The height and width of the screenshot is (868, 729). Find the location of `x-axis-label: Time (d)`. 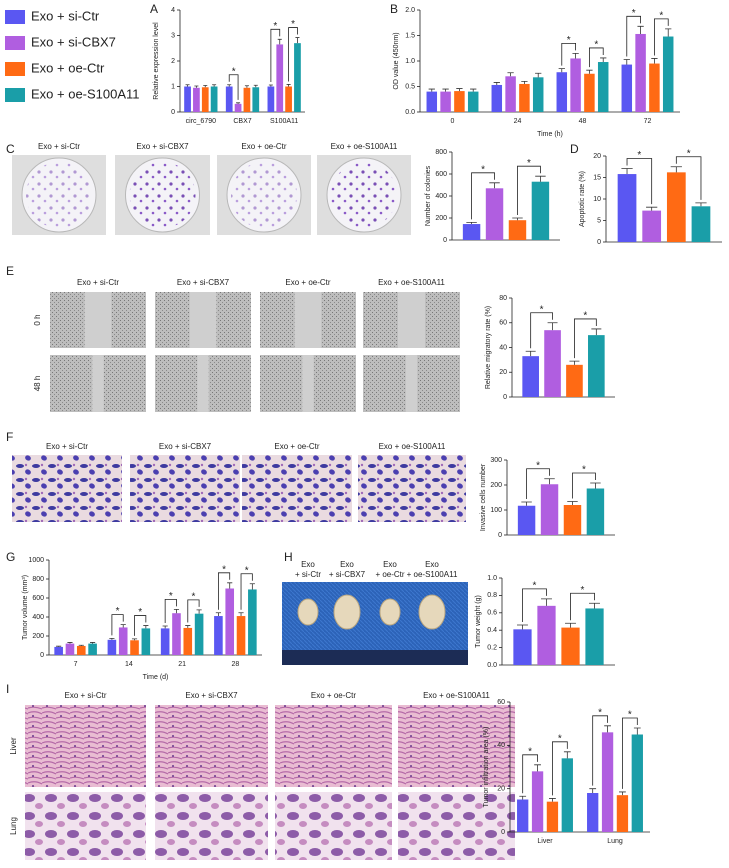

x-axis-label: Time (d) is located at coordinates (156, 677).